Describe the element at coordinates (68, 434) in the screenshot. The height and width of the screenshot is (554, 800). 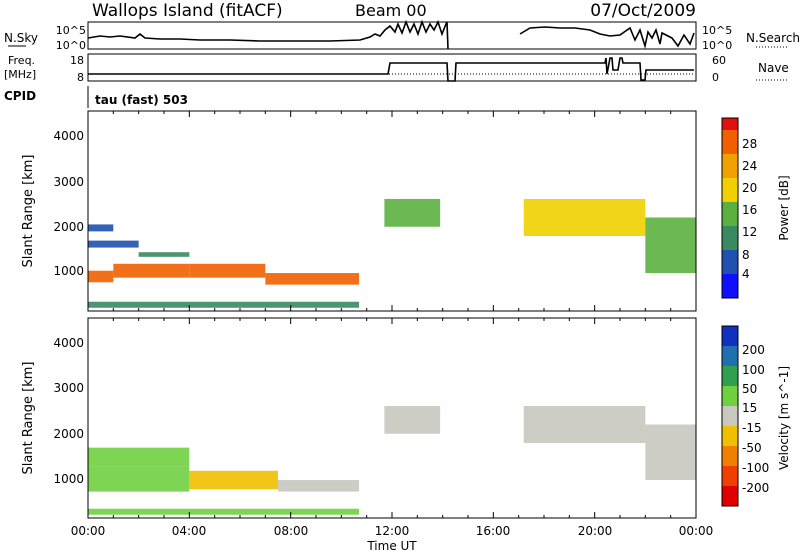
I see `velocity-ytick-2000: 2000` at that location.